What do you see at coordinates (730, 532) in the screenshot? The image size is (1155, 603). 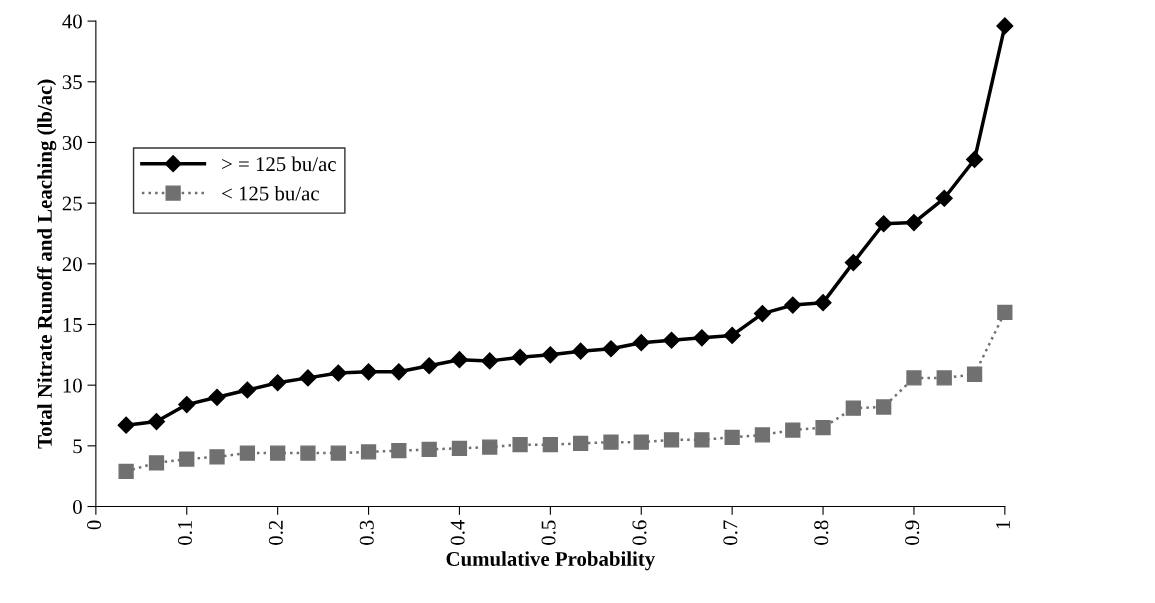 I see `x-tick-label: 0.7` at bounding box center [730, 532].